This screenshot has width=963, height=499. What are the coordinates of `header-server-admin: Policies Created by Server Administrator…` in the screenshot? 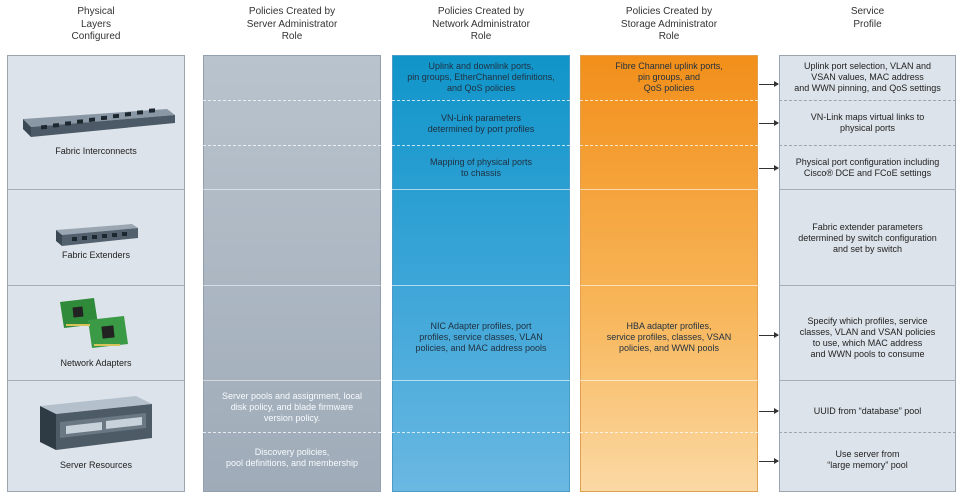 It's located at (292, 24).